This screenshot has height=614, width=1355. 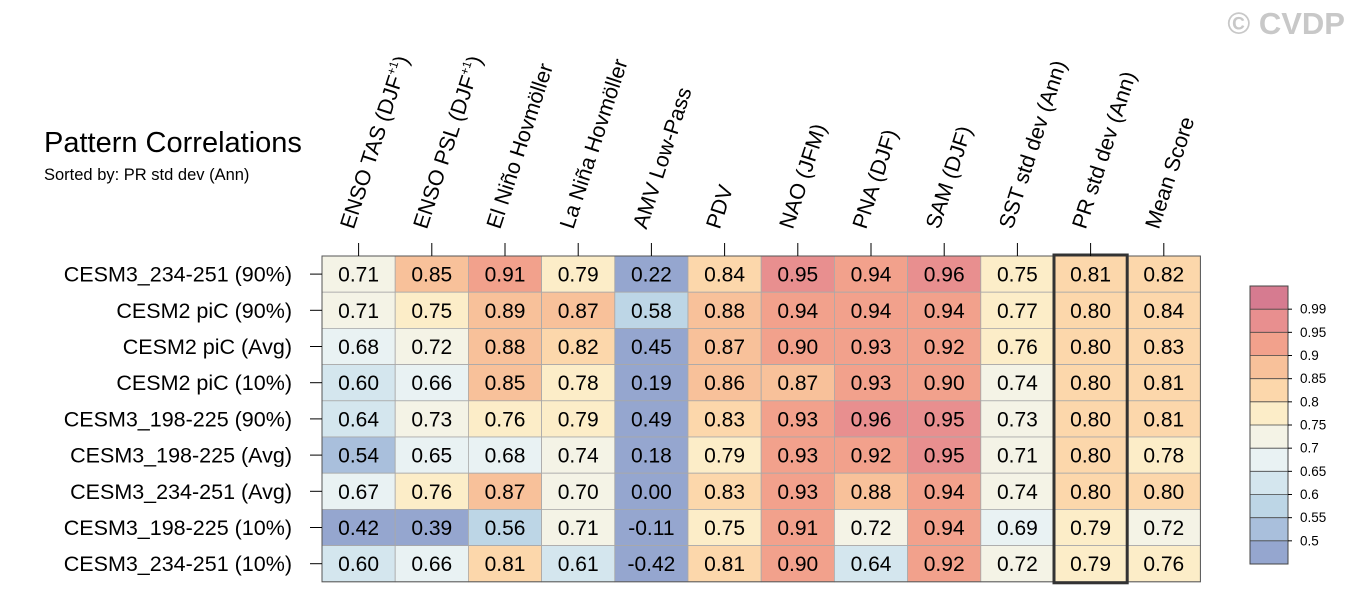 What do you see at coordinates (871, 528) in the screenshot?
I see `cell-value: 0.72` at bounding box center [871, 528].